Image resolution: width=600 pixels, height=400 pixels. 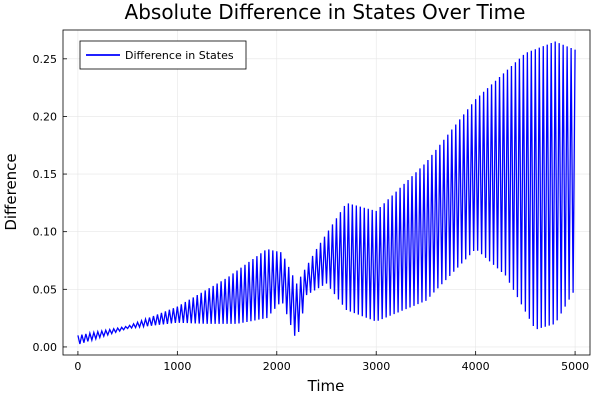 What do you see at coordinates (77, 366) in the screenshot?
I see `x-tick-label: 0` at bounding box center [77, 366].